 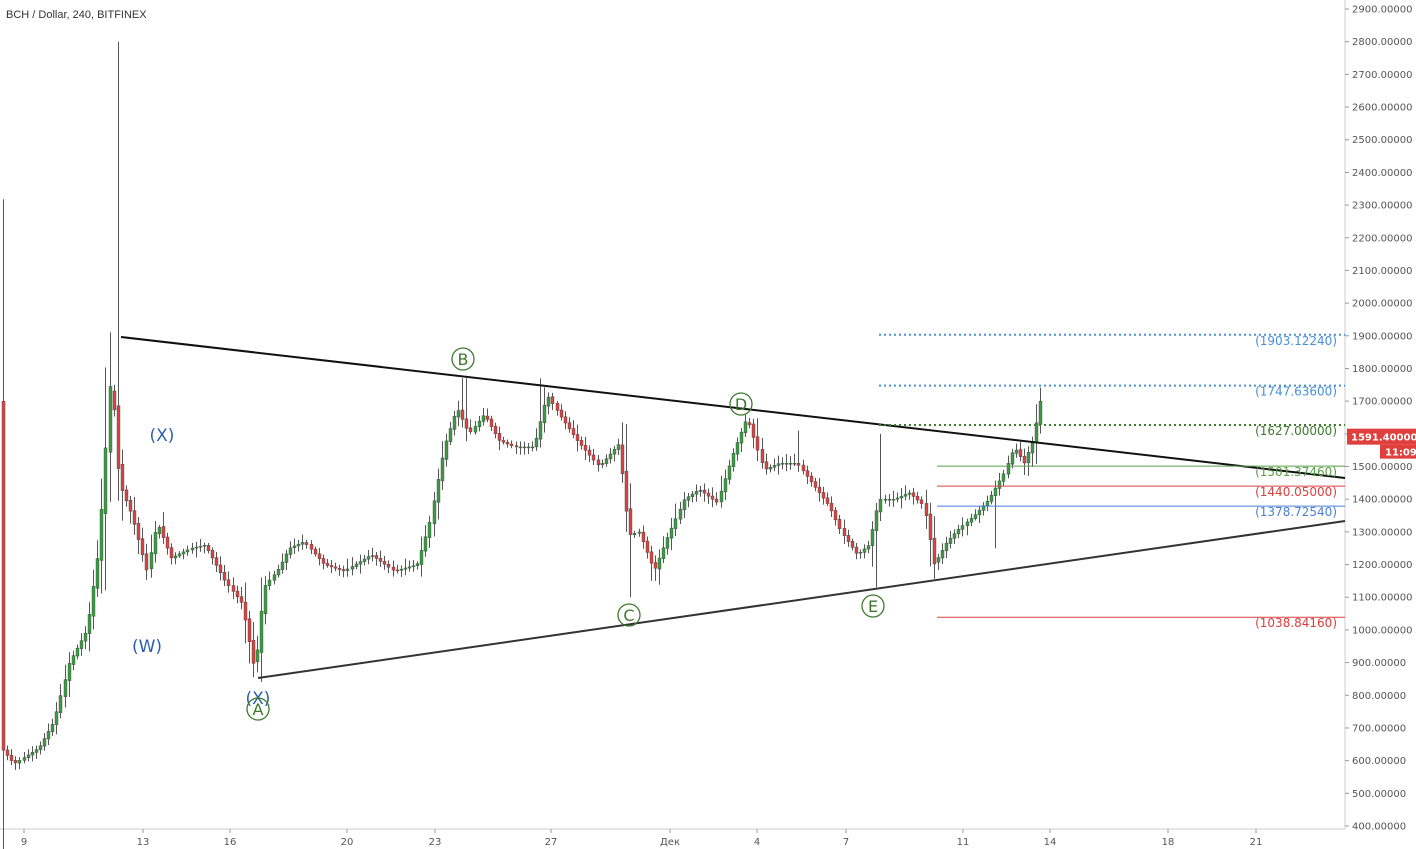 What do you see at coordinates (1382, 173) in the screenshot?
I see `price-tick-label: 2400.00000` at bounding box center [1382, 173].